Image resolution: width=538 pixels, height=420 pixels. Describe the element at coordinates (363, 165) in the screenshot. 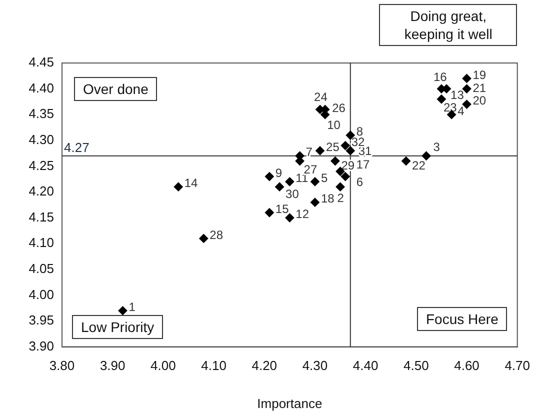

I see `annotation: 17` at that location.